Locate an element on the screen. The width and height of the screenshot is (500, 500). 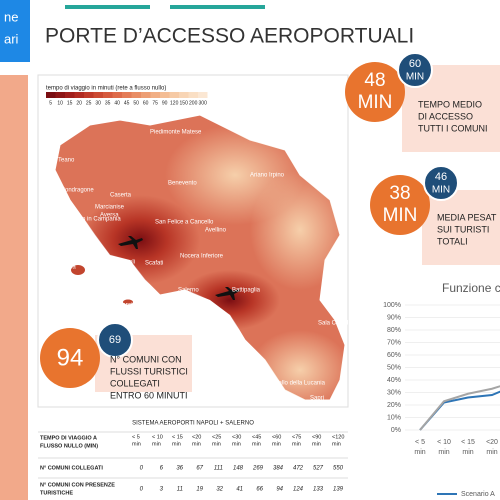
place-label: Capri is located at coordinates (125, 306).